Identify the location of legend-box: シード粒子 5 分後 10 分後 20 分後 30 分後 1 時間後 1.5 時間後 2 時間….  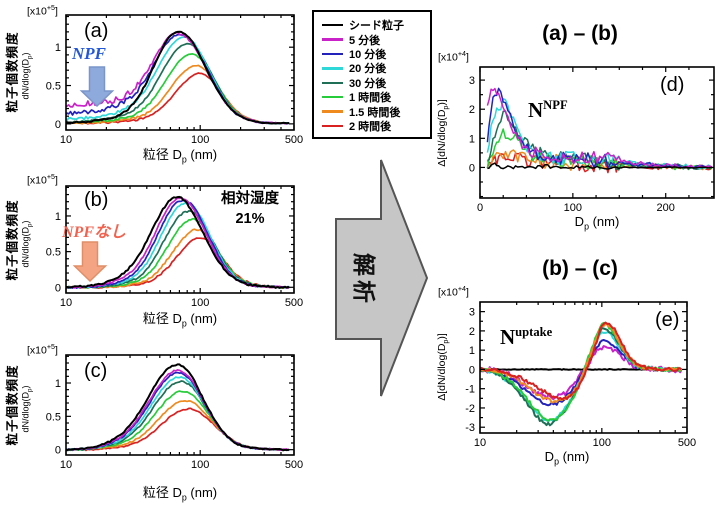
(372, 74).